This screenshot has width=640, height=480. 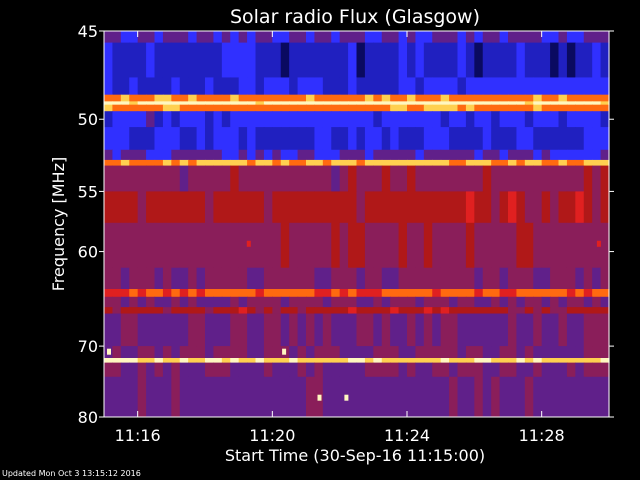 What do you see at coordinates (284, 352) in the screenshot?
I see `burst-point` at bounding box center [284, 352].